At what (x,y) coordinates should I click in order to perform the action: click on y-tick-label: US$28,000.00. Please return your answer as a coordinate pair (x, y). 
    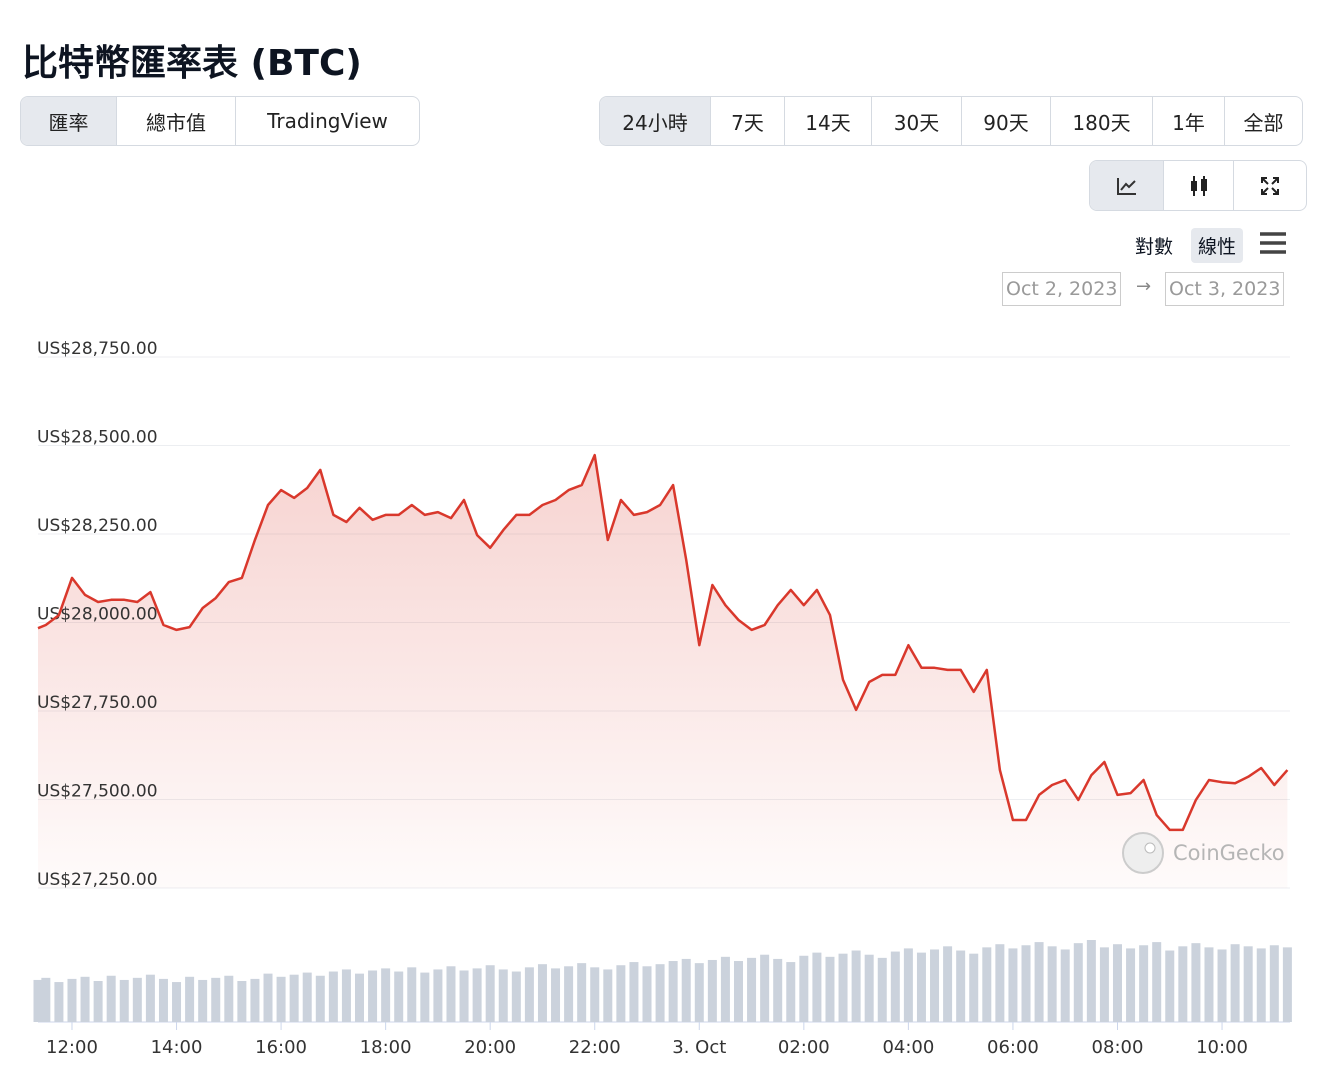
    Looking at the image, I should click on (97, 615).